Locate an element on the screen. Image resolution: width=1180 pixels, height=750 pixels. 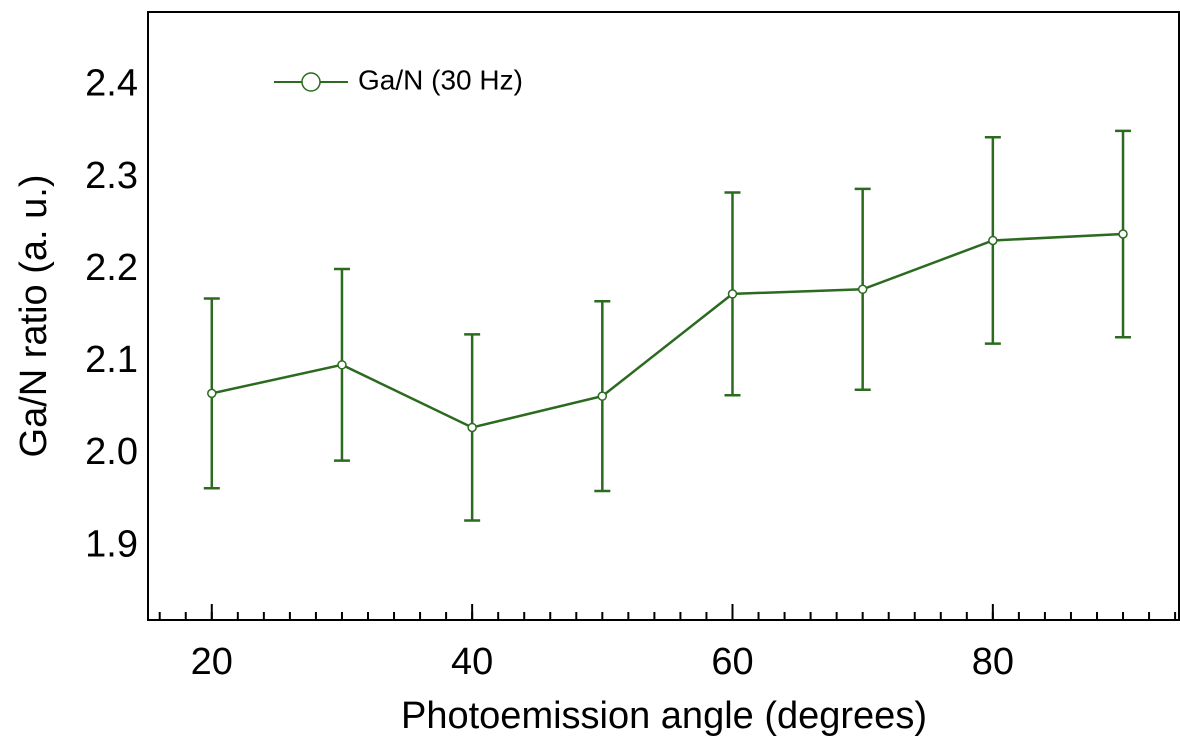
y-tick-label: 2.4 is located at coordinates (111, 84).